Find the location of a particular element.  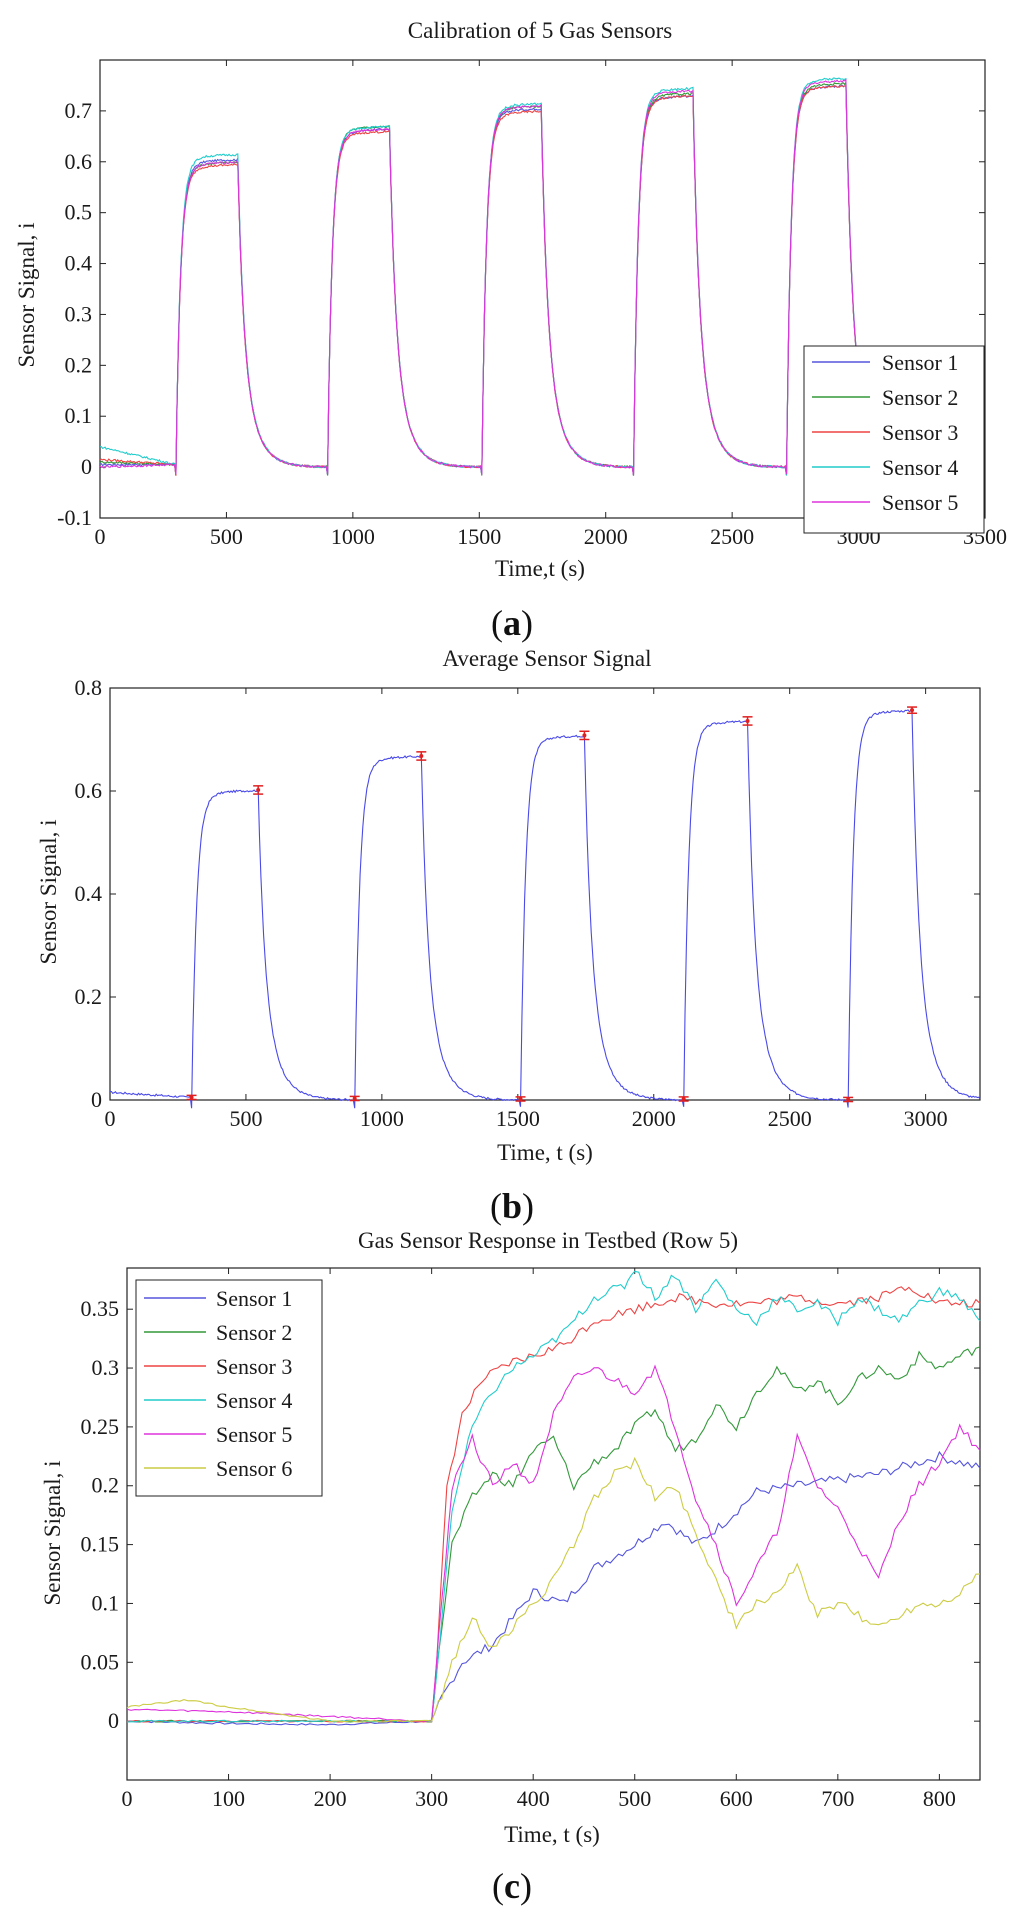

x-tick-label: 200 is located at coordinates (330, 1798).